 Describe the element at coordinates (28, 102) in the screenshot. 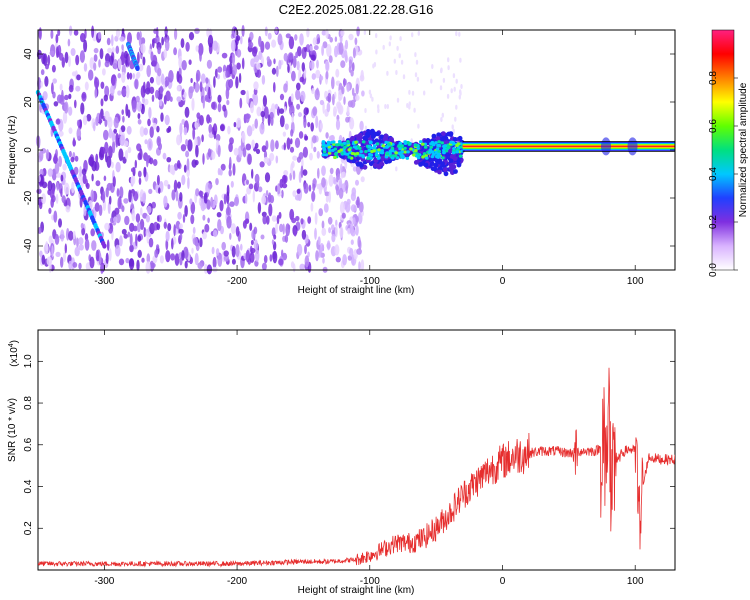

I see `y-tick-label: 20` at that location.